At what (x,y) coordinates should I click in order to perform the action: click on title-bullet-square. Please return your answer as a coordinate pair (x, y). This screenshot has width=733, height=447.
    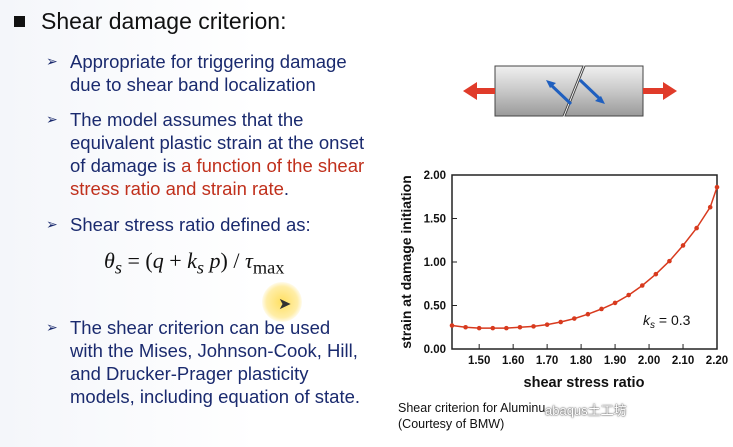
    Looking at the image, I should click on (19, 21).